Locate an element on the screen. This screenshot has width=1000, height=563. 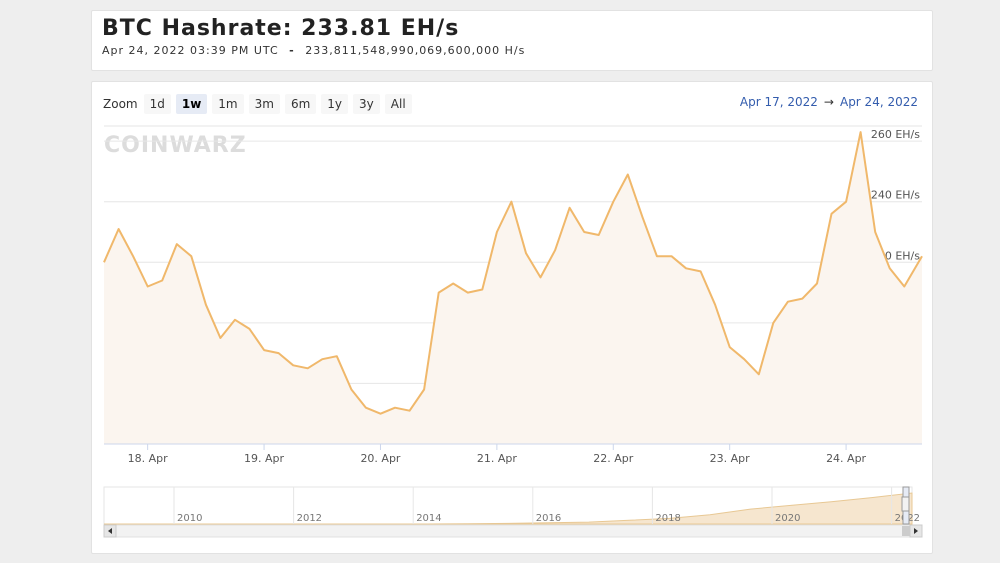
range-to: Apr 24, 2022 is located at coordinates (878, 102).